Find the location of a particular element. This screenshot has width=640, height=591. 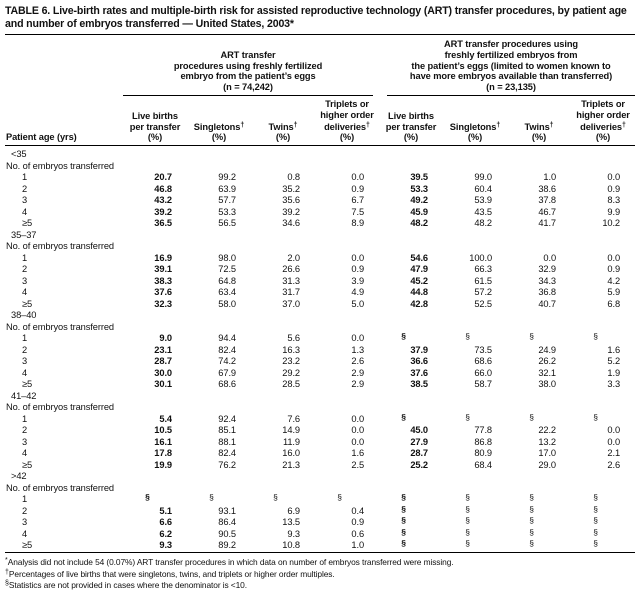

percentage-cell: 88.1 is located at coordinates (227, 441).